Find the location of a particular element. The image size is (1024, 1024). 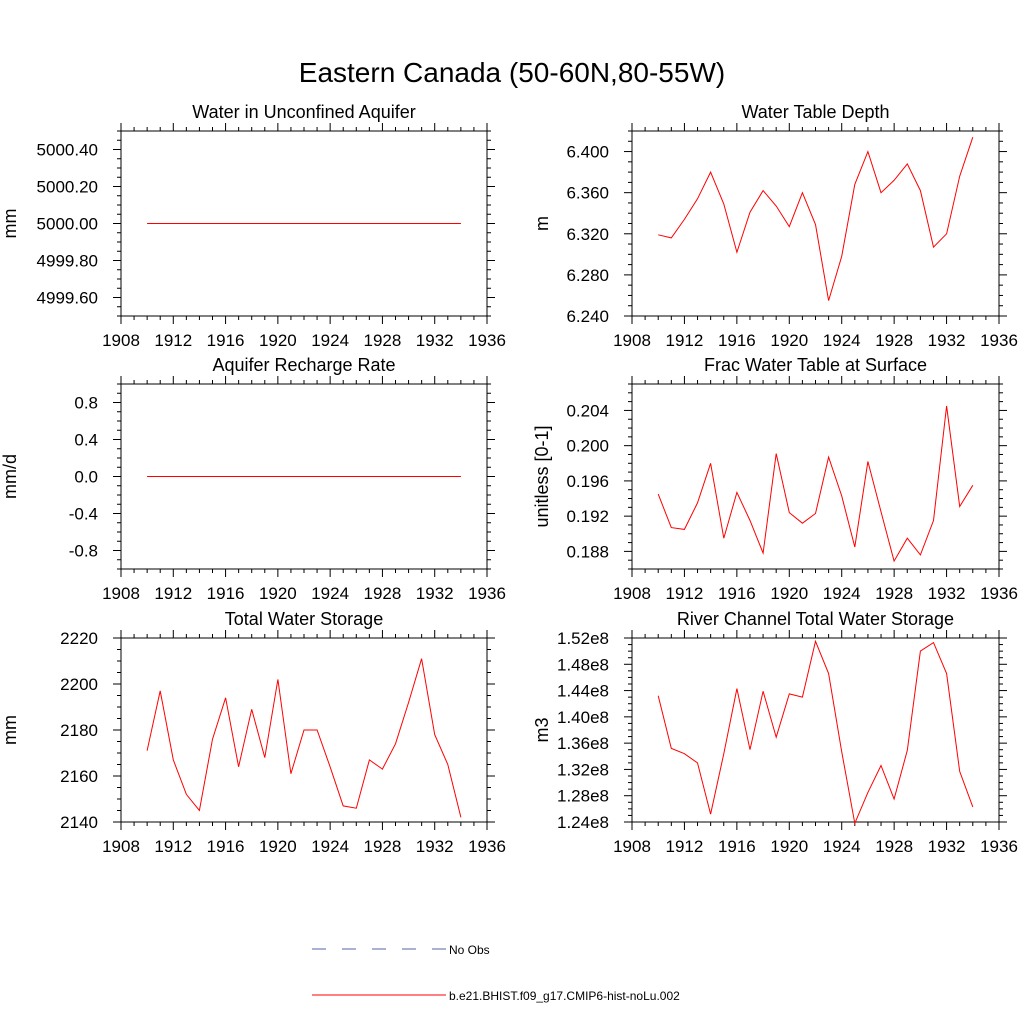

y-tick-label: 1.44e8 is located at coordinates (583, 691).